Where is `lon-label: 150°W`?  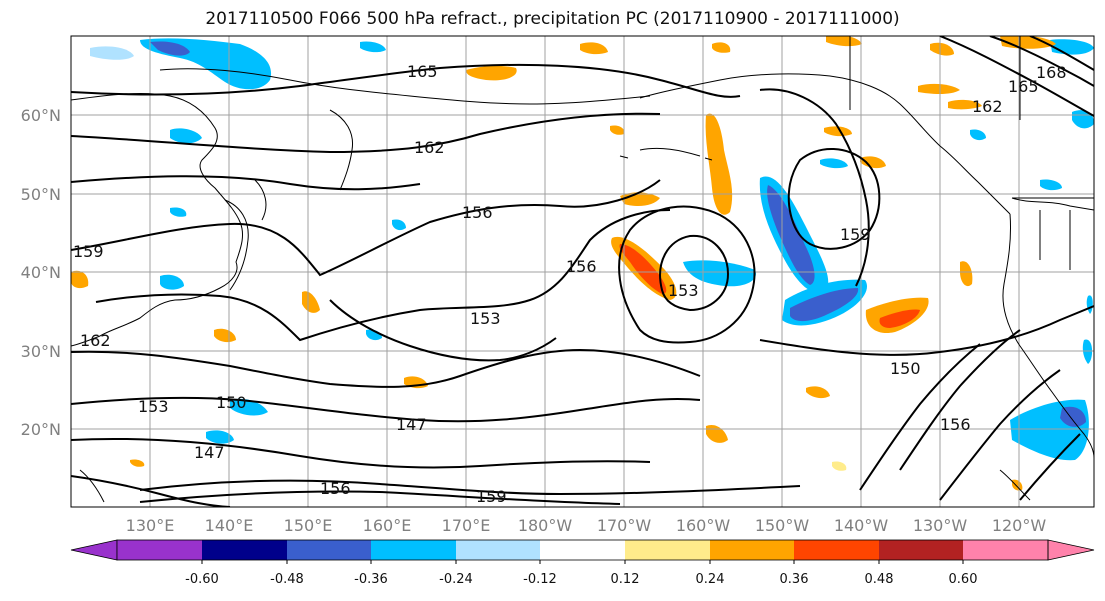
lon-label: 150°W is located at coordinates (782, 525).